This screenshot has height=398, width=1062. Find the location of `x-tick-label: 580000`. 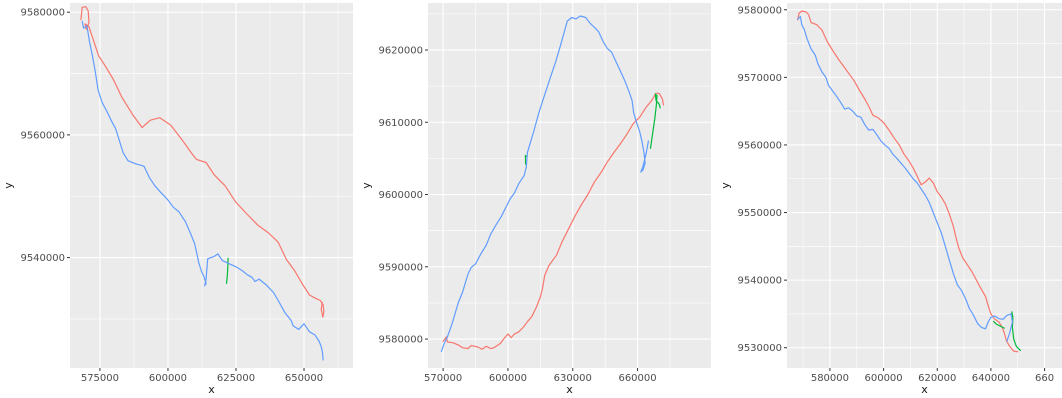

x-tick-label: 580000 is located at coordinates (830, 378).